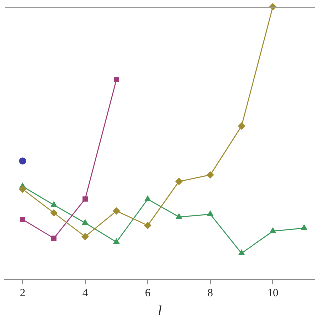 The image size is (320, 320). Describe the element at coordinates (23, 293) in the screenshot. I see `x-tick-label: 2` at that location.